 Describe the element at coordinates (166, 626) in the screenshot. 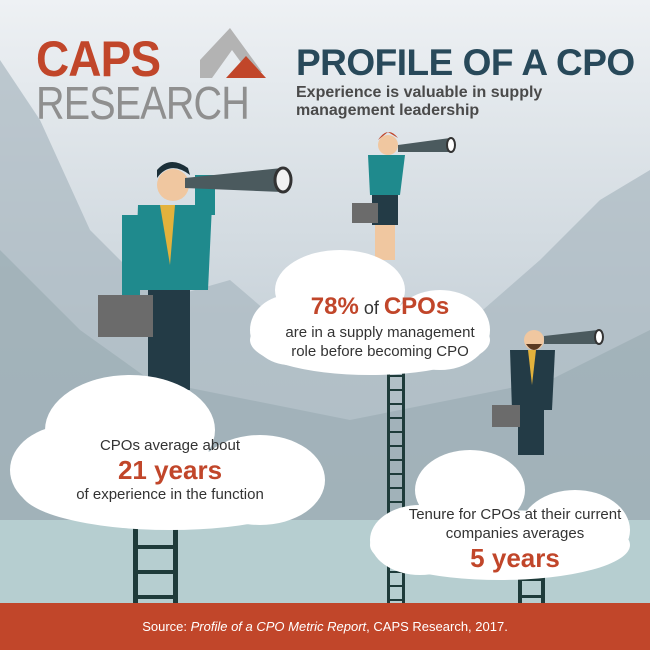

I see `source-prefix: Source:` at that location.